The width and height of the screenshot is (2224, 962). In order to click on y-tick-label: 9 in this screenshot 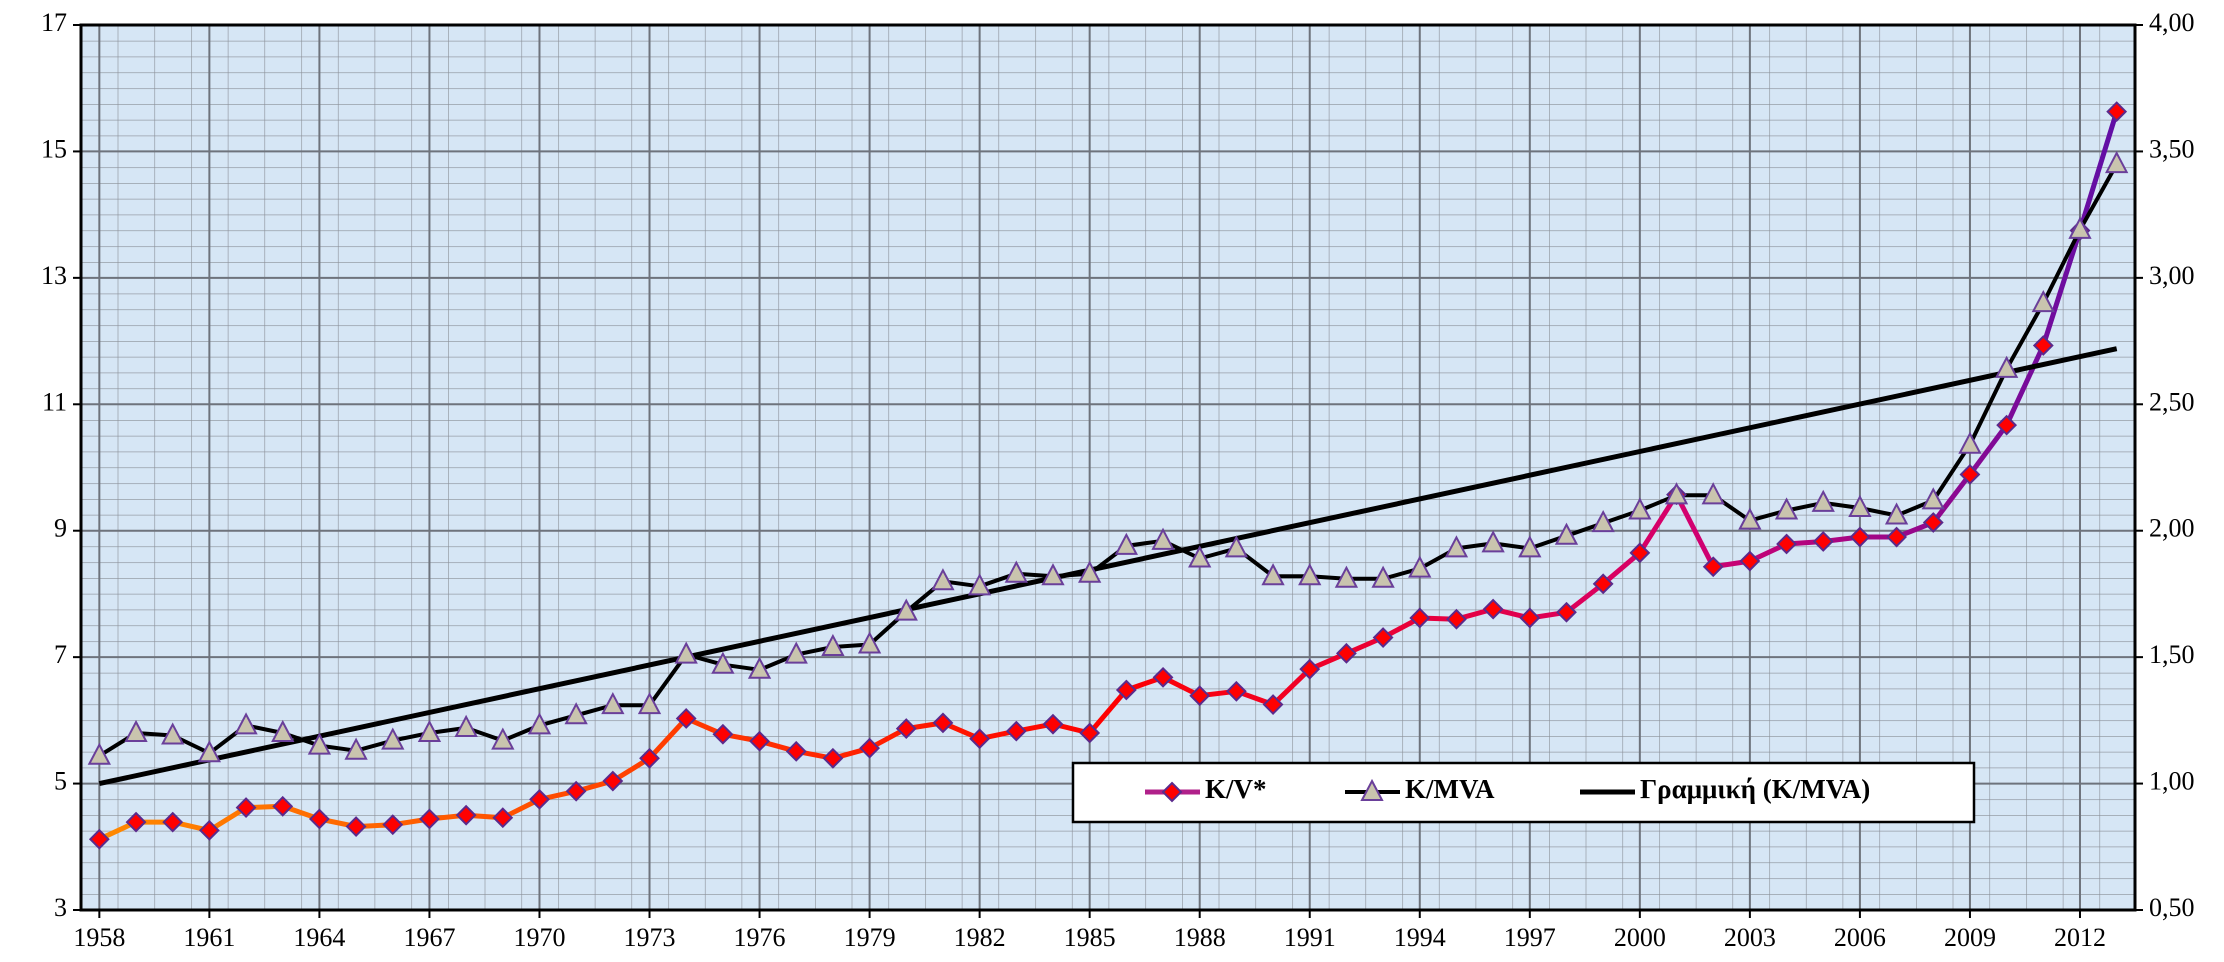, I will do `click(60, 528)`.